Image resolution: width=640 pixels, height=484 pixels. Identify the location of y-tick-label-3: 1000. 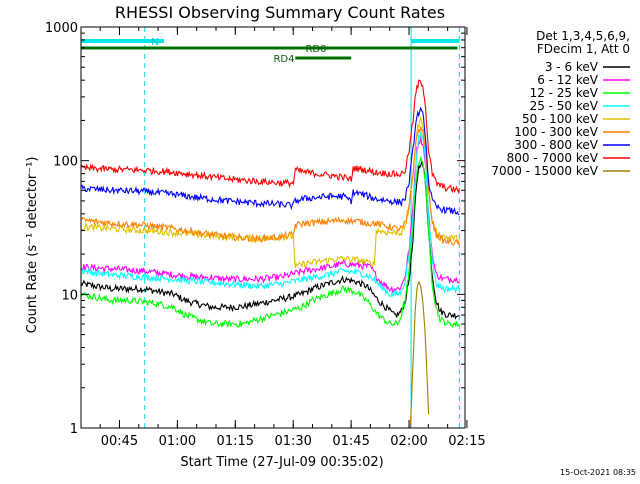
(61, 28).